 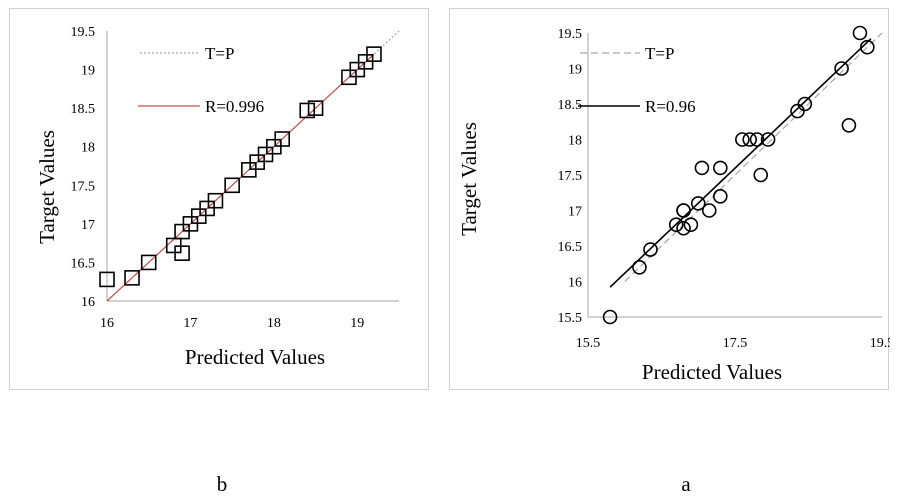 I want to click on x-tick-label: 19.5, so click(x=880, y=343).